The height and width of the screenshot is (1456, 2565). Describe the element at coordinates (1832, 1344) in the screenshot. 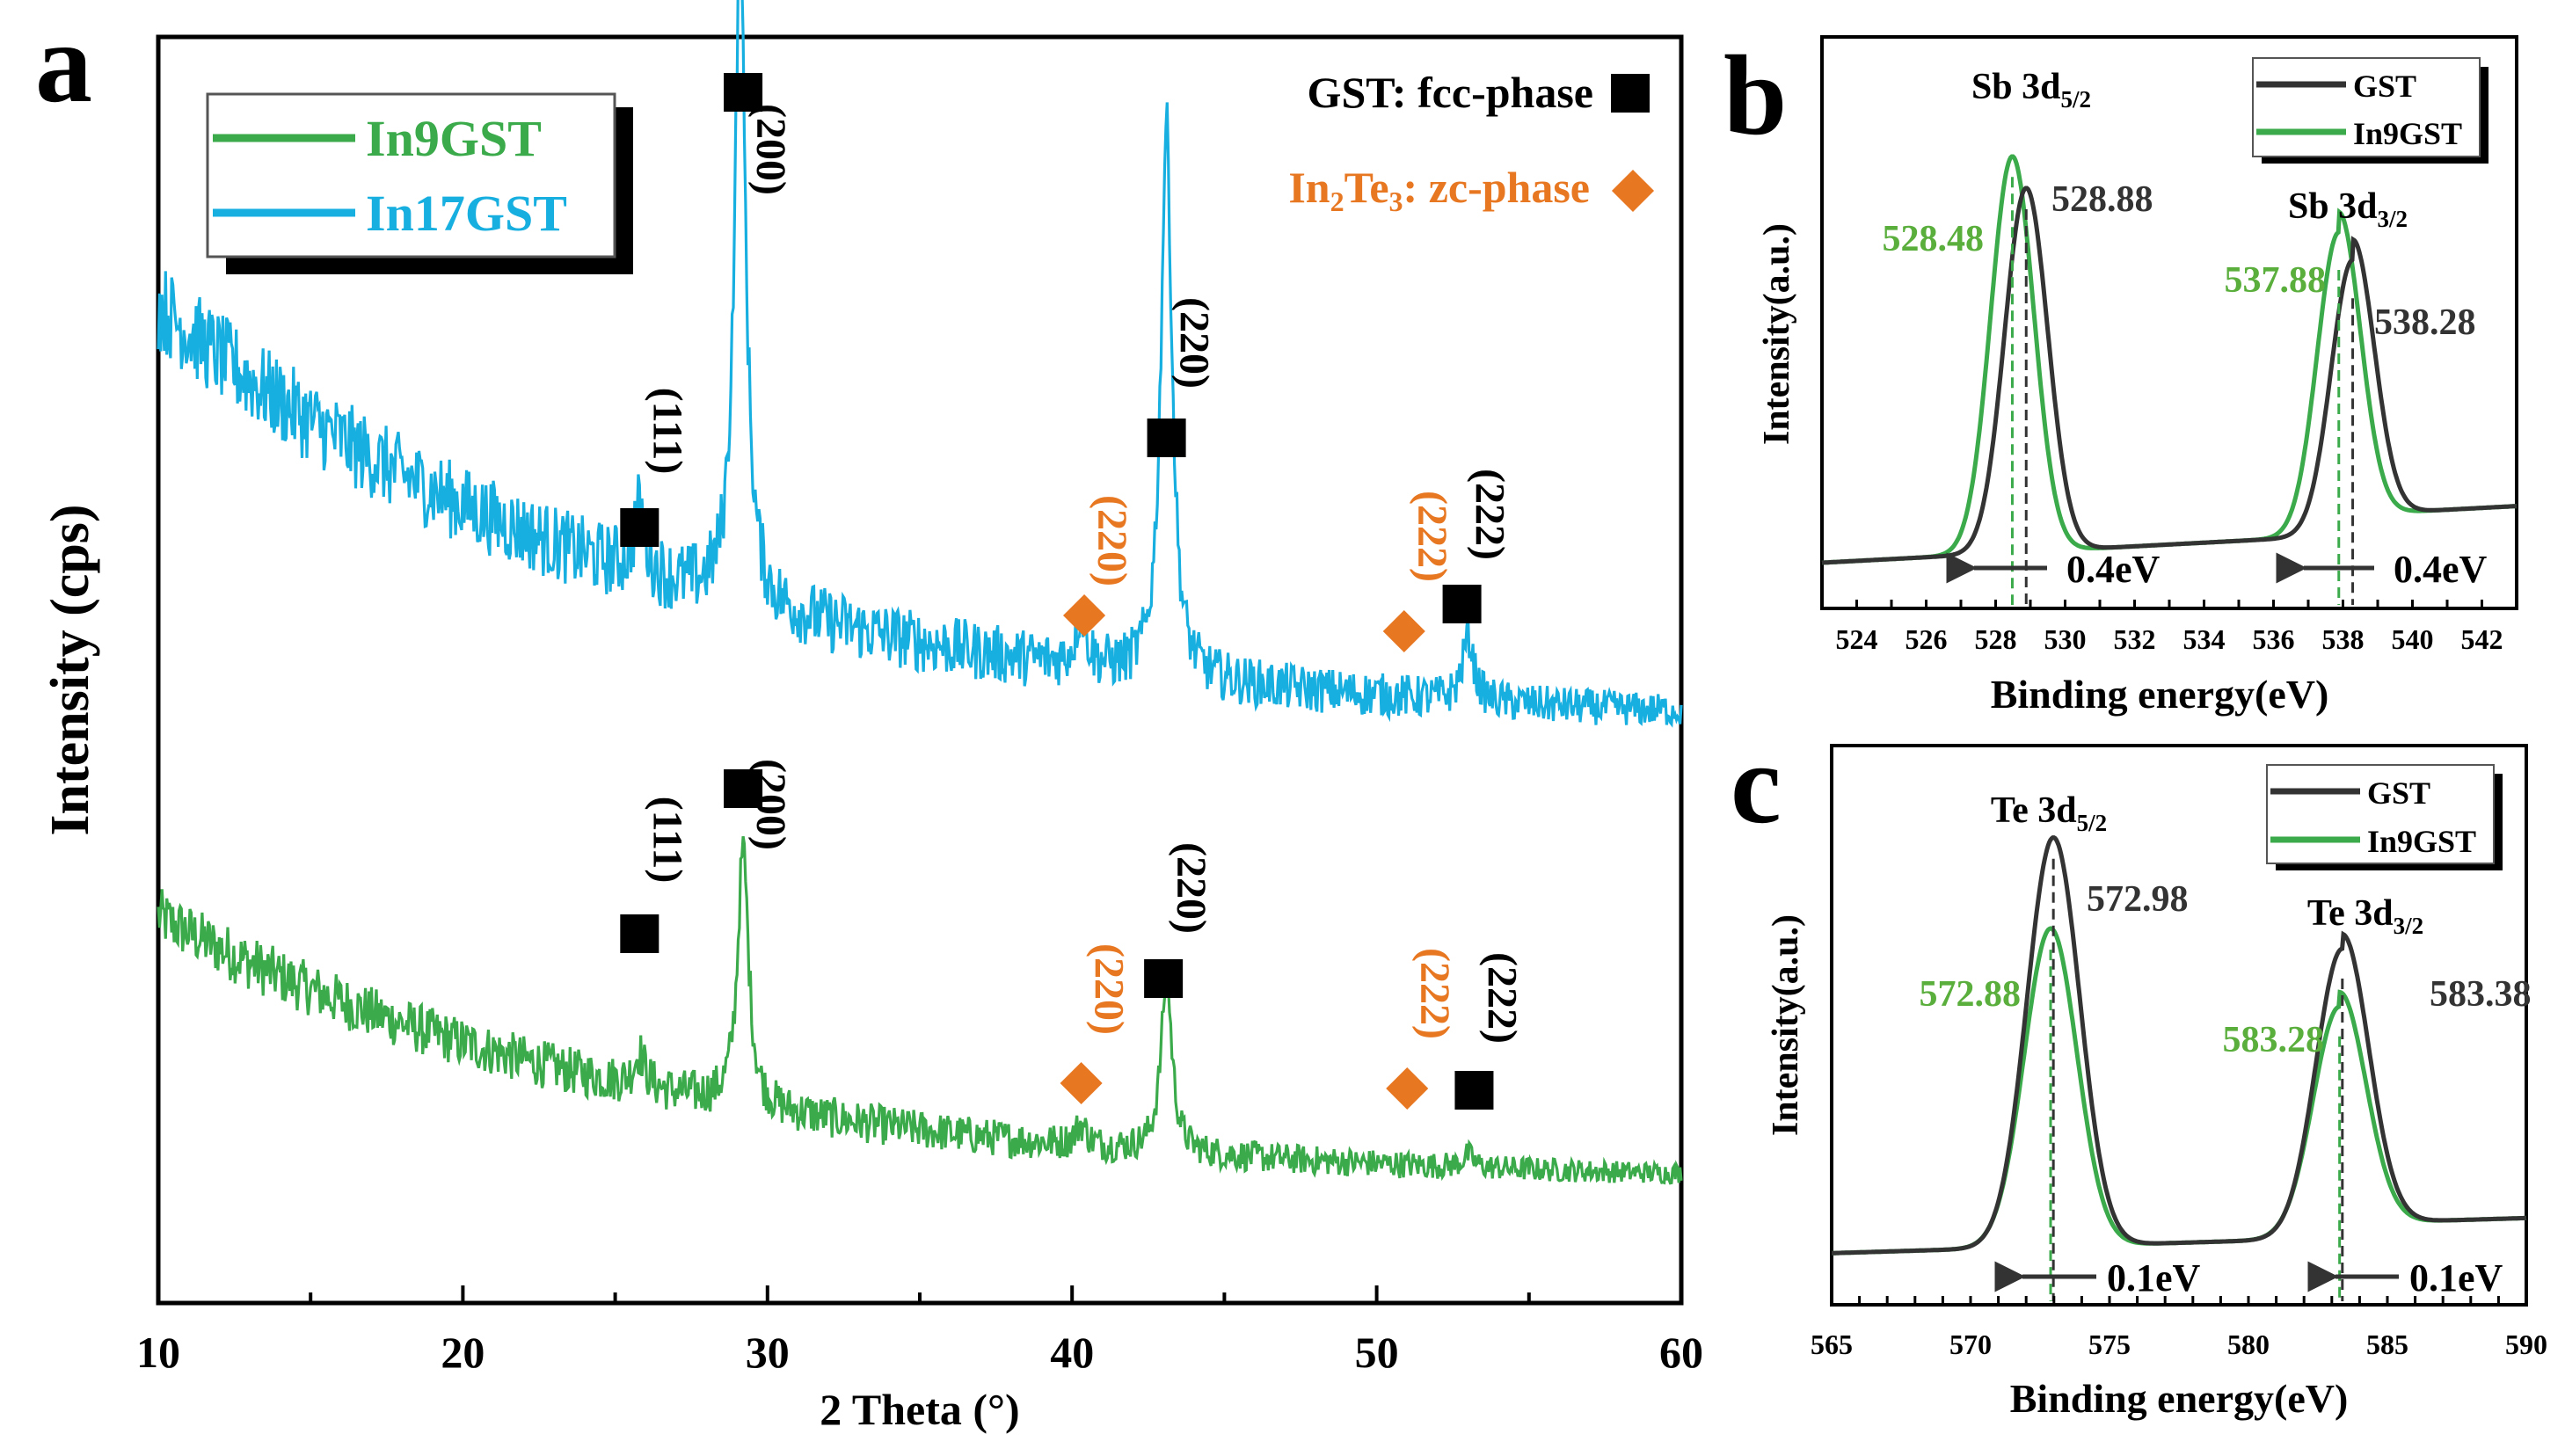

I see `xps-tick-label: 565` at that location.